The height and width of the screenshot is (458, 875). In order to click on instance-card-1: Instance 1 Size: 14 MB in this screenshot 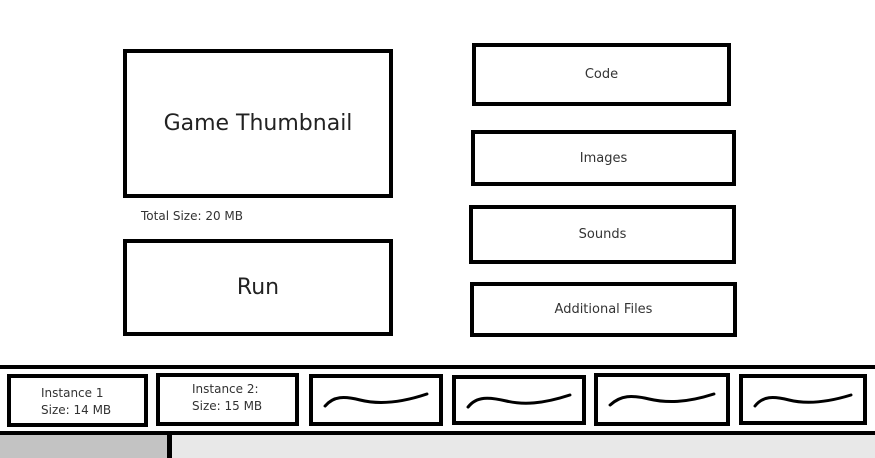, I will do `click(77, 400)`.